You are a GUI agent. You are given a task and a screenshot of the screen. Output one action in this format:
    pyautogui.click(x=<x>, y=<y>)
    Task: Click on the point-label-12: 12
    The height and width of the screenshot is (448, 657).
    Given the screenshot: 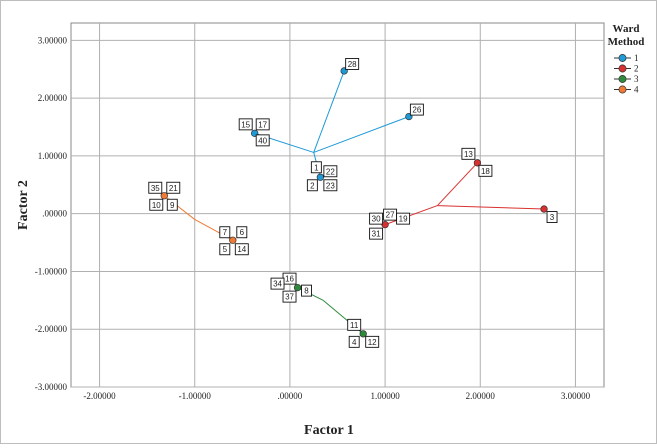 What is the action you would take?
    pyautogui.click(x=372, y=341)
    